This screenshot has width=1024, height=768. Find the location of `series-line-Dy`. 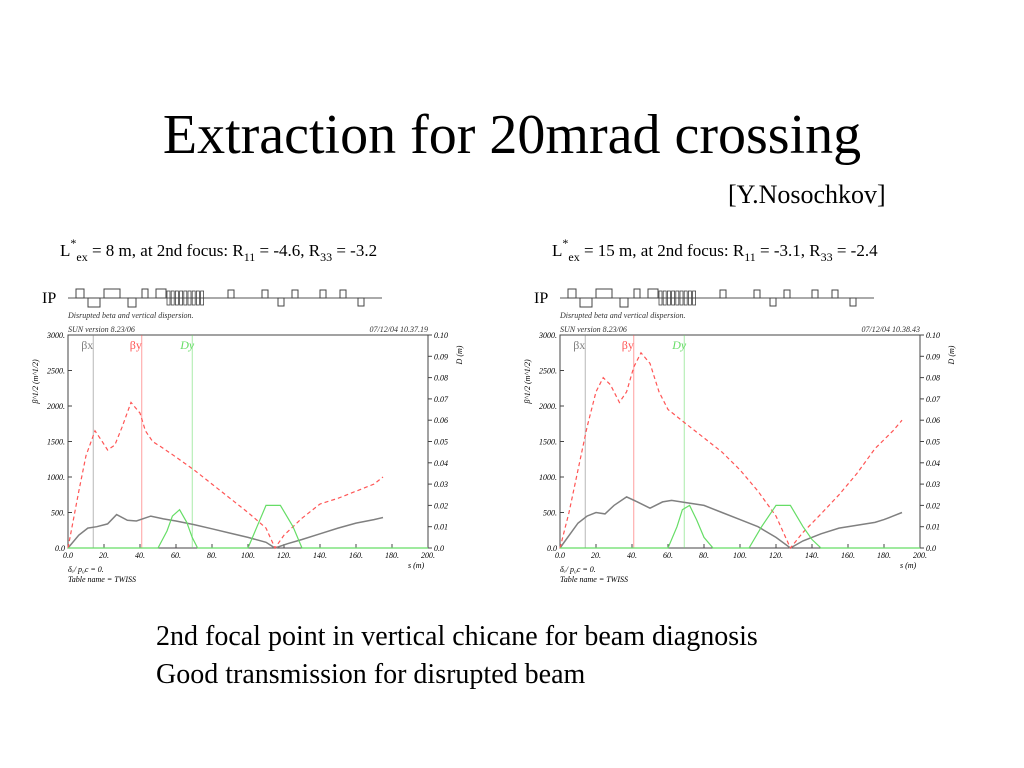

series-line-Dy is located at coordinates (740, 526).